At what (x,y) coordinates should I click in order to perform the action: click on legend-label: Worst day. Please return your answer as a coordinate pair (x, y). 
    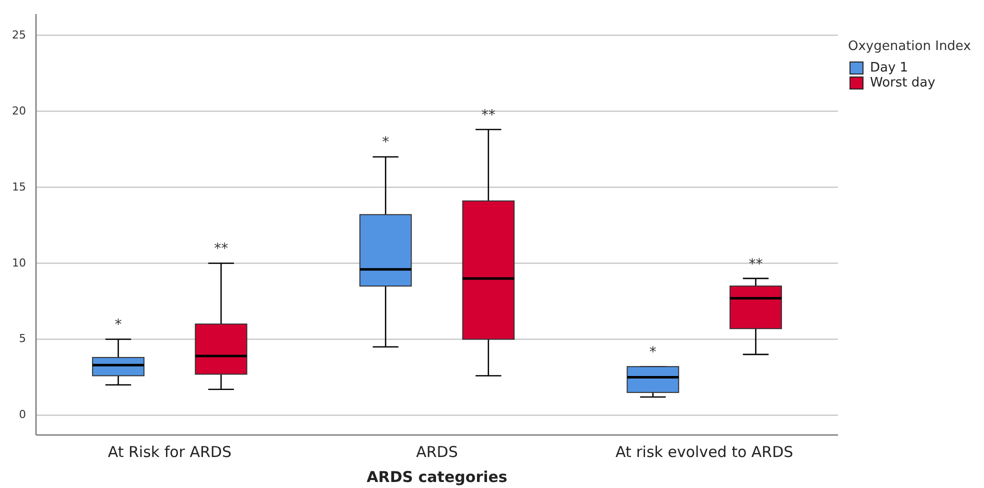
    Looking at the image, I should click on (903, 83).